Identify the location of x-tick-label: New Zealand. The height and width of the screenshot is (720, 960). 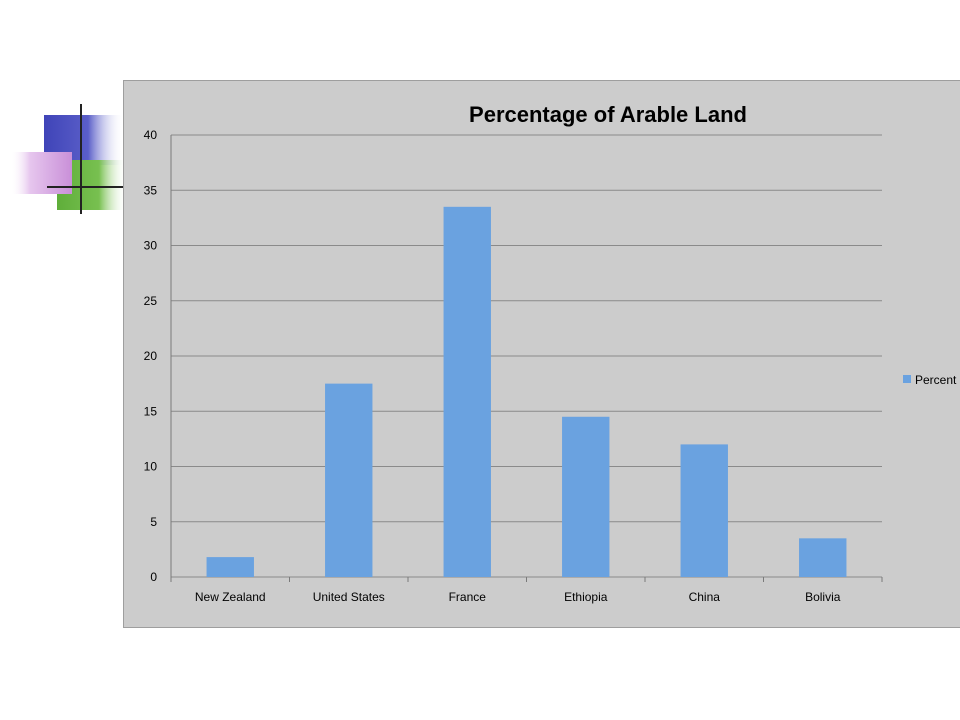
(230, 597).